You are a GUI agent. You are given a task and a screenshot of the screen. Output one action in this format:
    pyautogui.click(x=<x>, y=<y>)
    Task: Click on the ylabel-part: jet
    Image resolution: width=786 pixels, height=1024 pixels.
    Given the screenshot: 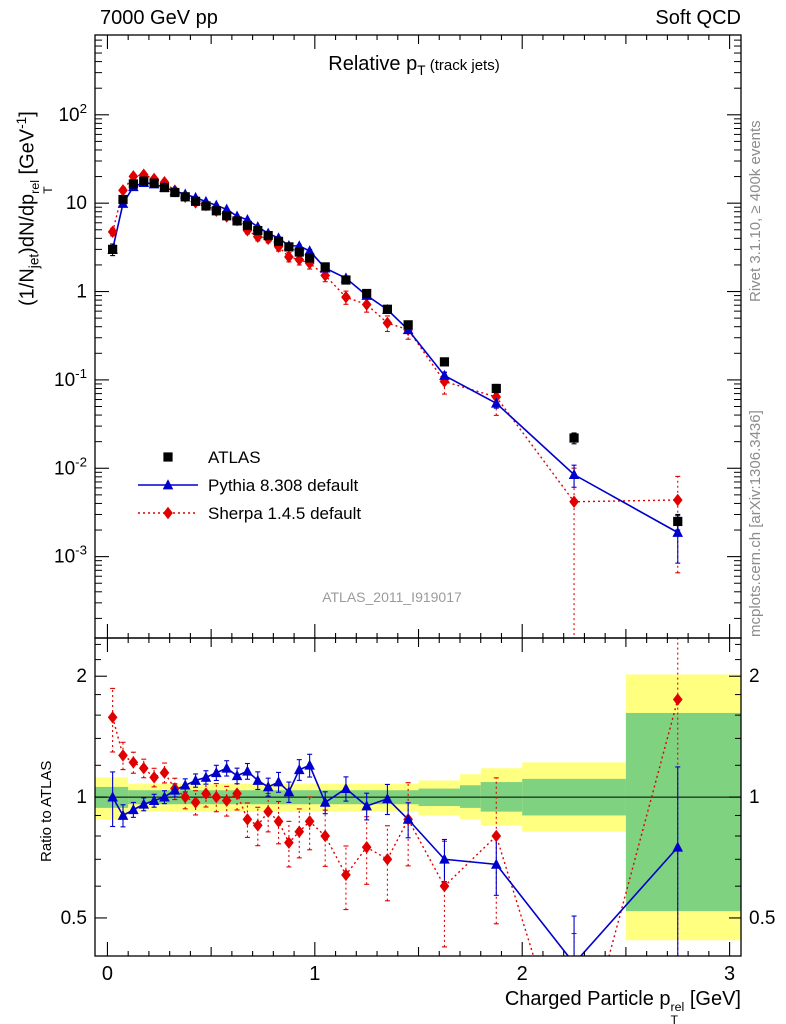 What is the action you would take?
    pyautogui.click(x=34, y=261)
    